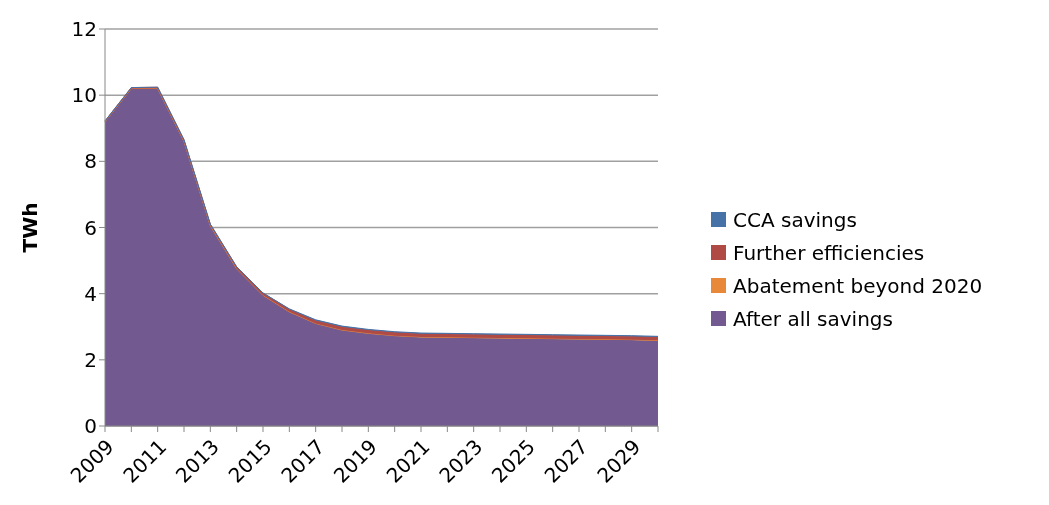  Describe the element at coordinates (795, 219) in the screenshot. I see `legend-label: CCA savings` at that location.